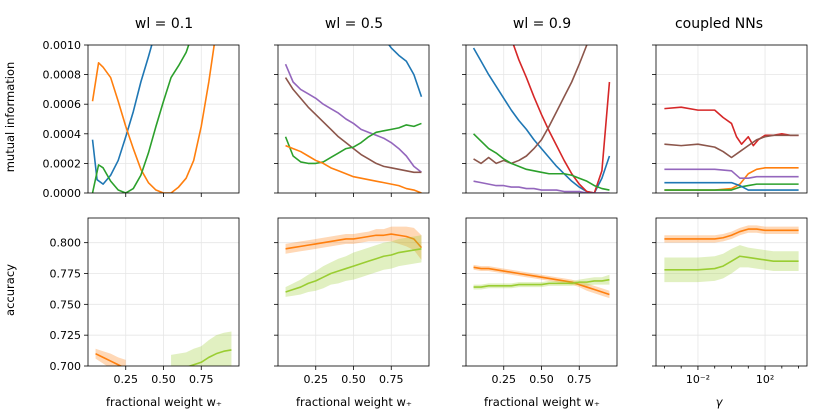 This screenshot has height=415, width=830. I want to click on ytick-label: 0.0006, so click(62, 104).